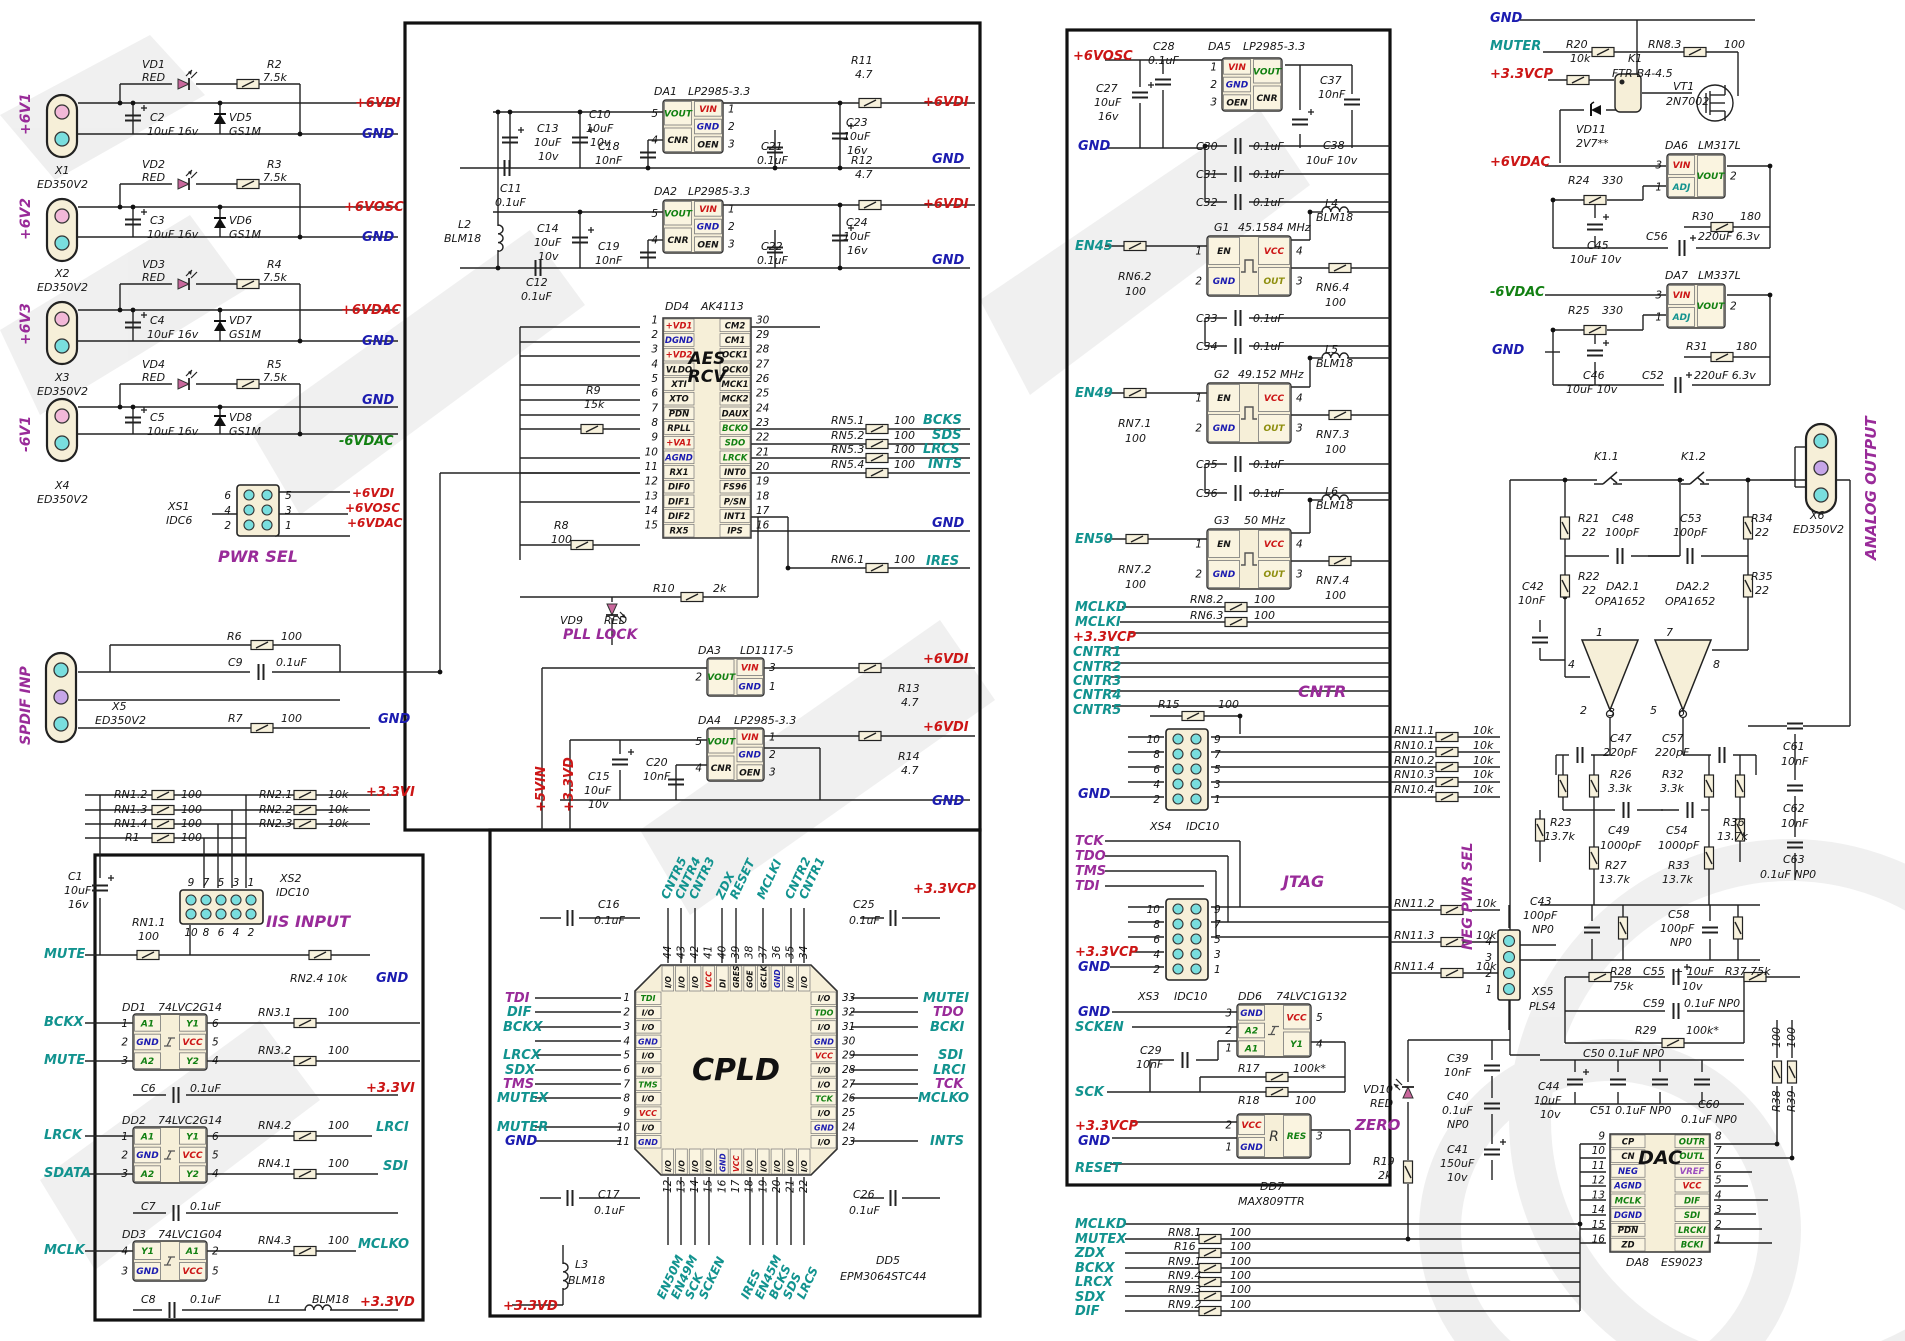 The image size is (1905, 1341). I want to click on label-10k: 10k, so click(1483, 730).